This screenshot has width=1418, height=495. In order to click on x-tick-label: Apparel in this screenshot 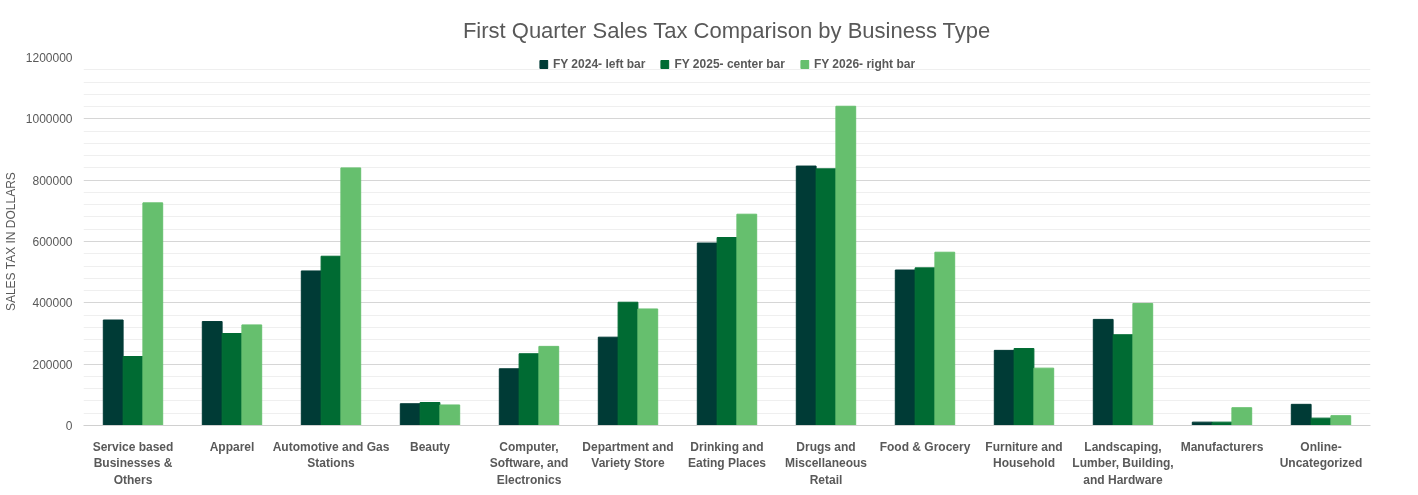, I will do `click(232, 446)`.